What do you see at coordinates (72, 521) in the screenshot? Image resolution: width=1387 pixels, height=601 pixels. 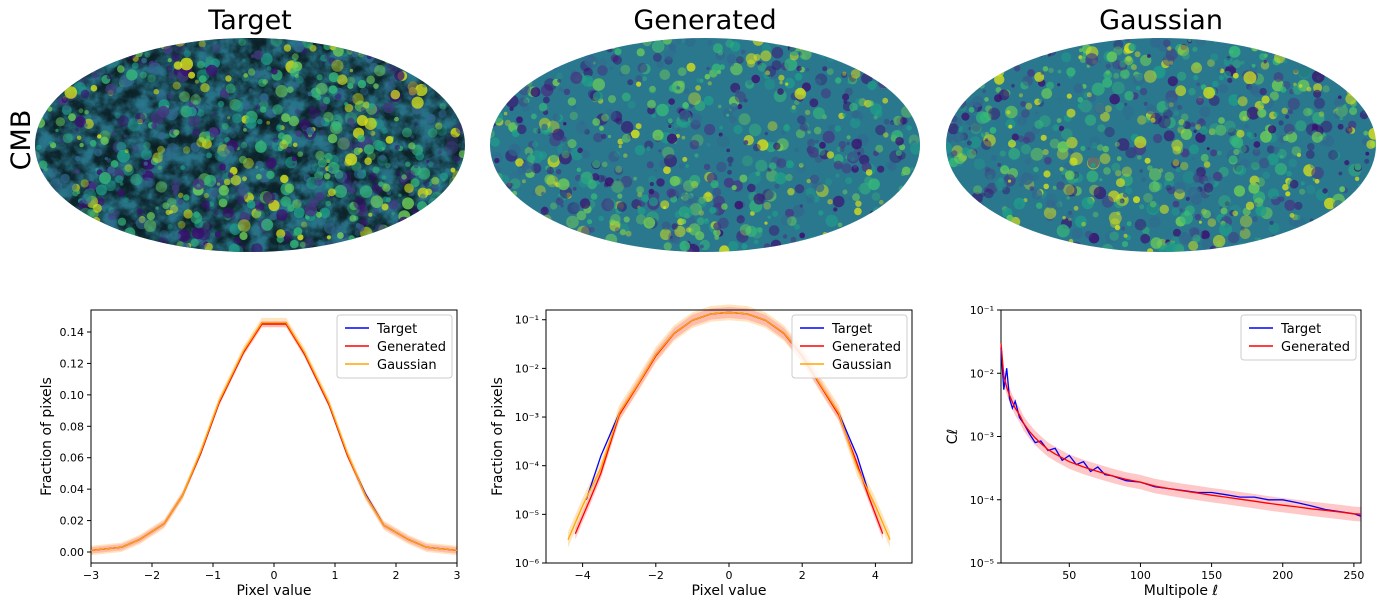 I see `y-tick-label: 0.02` at bounding box center [72, 521].